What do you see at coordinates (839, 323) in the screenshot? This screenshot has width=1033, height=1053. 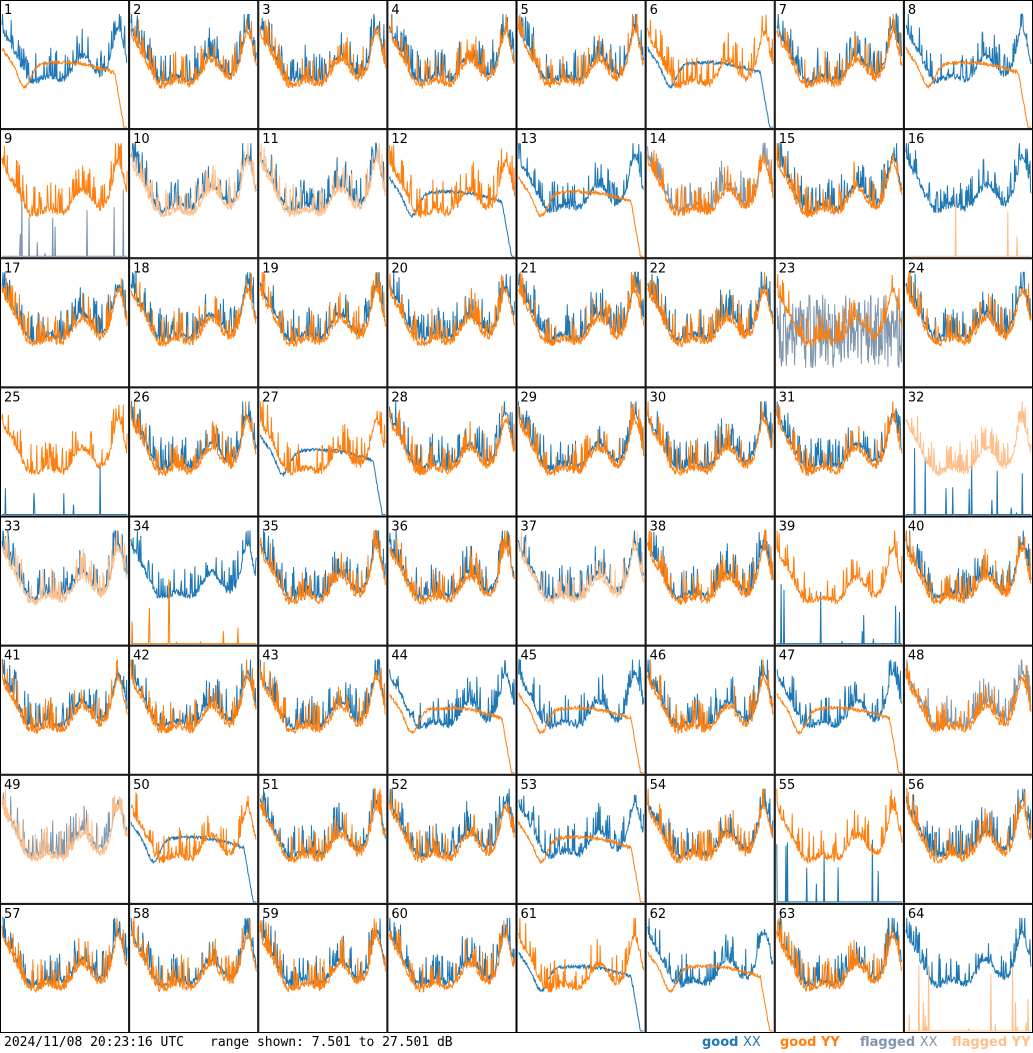 I see `panel-23: 23` at bounding box center [839, 323].